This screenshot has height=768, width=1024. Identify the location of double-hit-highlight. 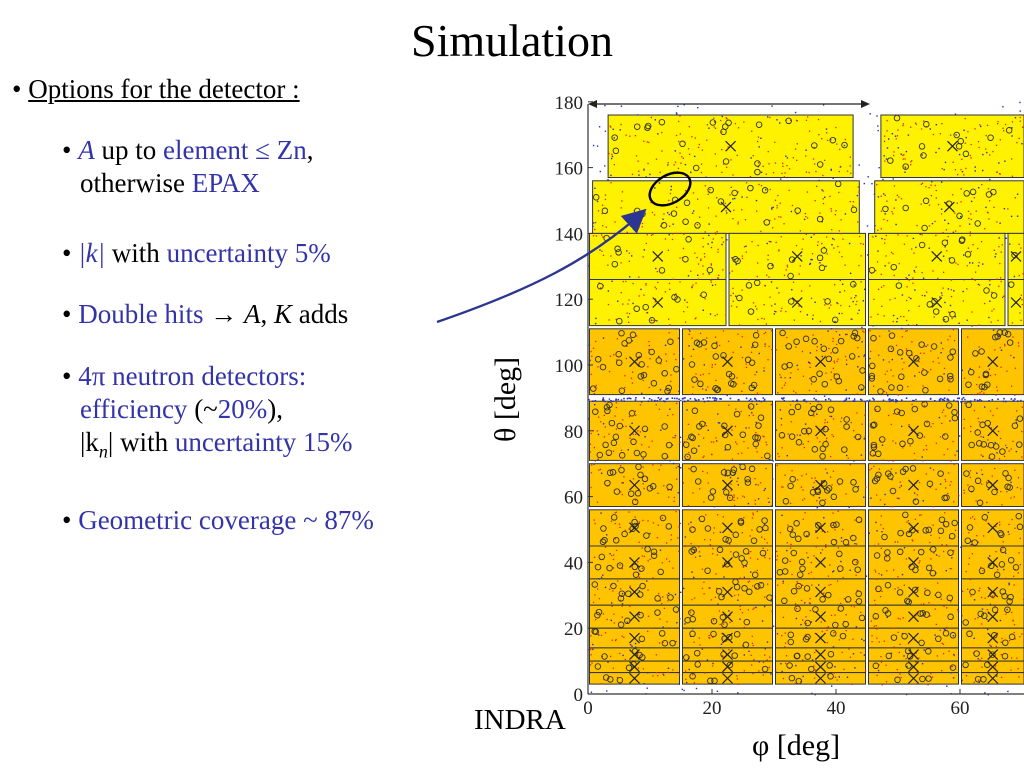
(670, 189).